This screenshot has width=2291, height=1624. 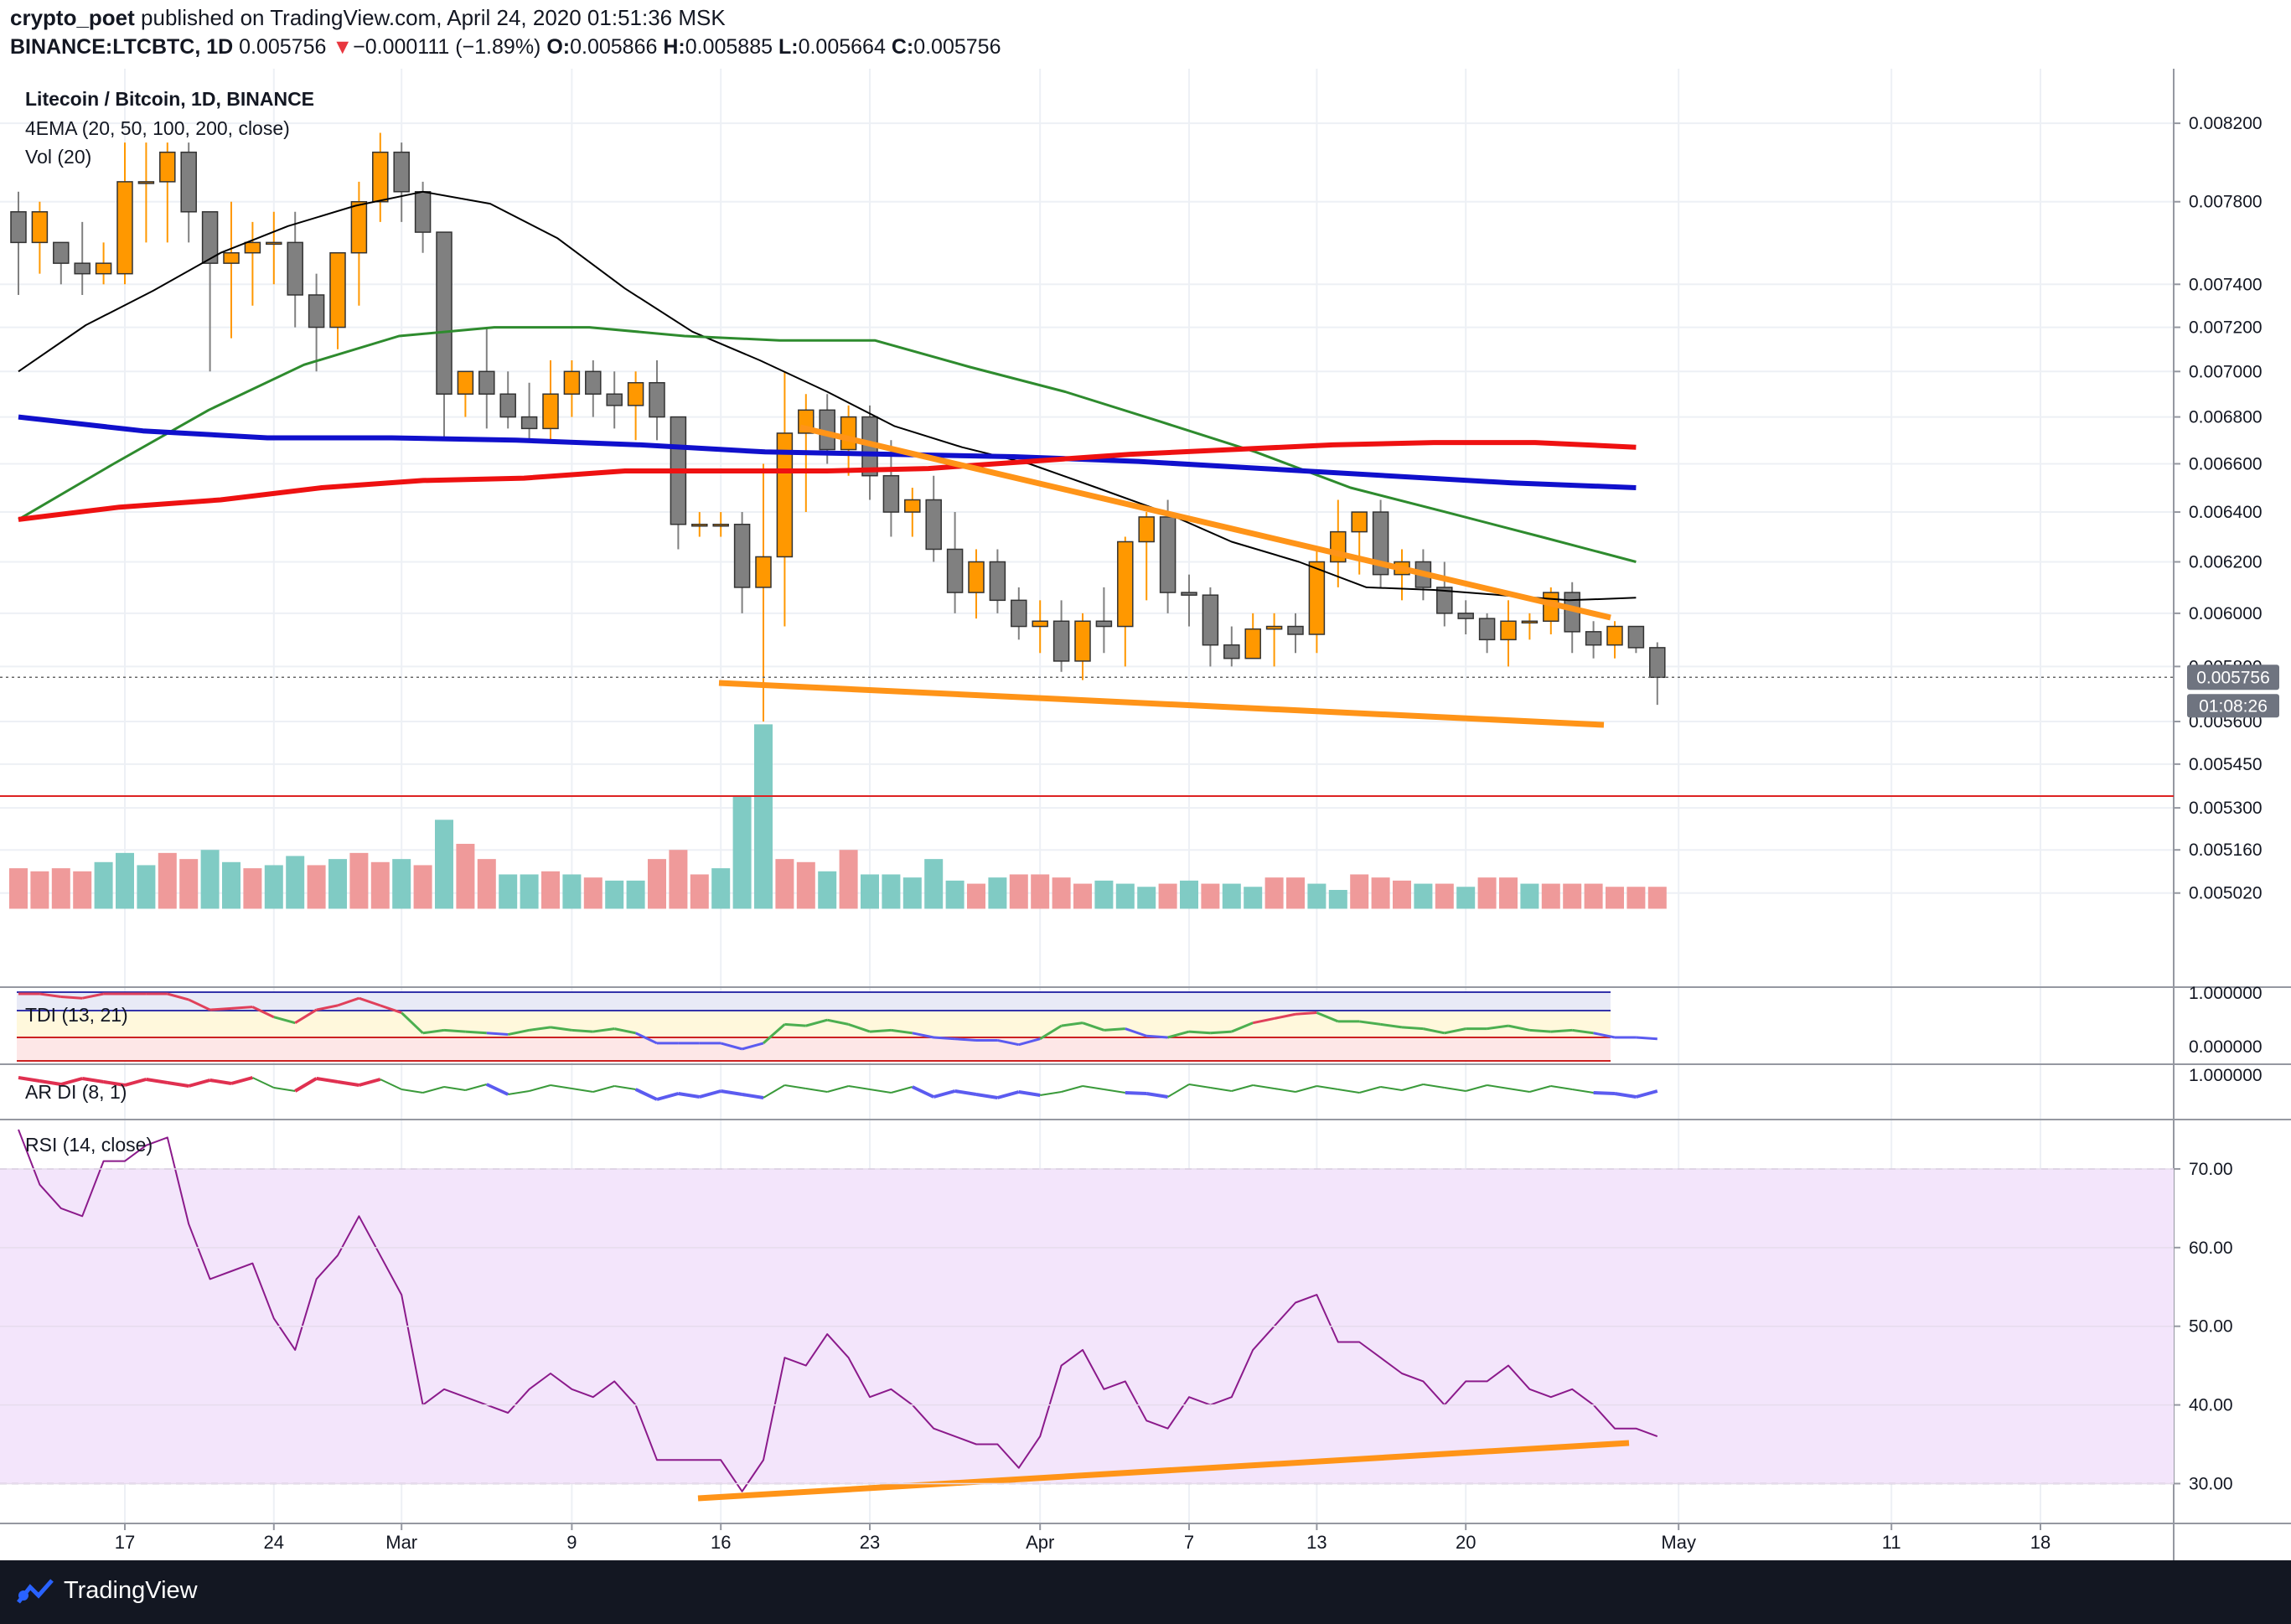 I want to click on vol-legend: Vol (20), so click(x=58, y=157).